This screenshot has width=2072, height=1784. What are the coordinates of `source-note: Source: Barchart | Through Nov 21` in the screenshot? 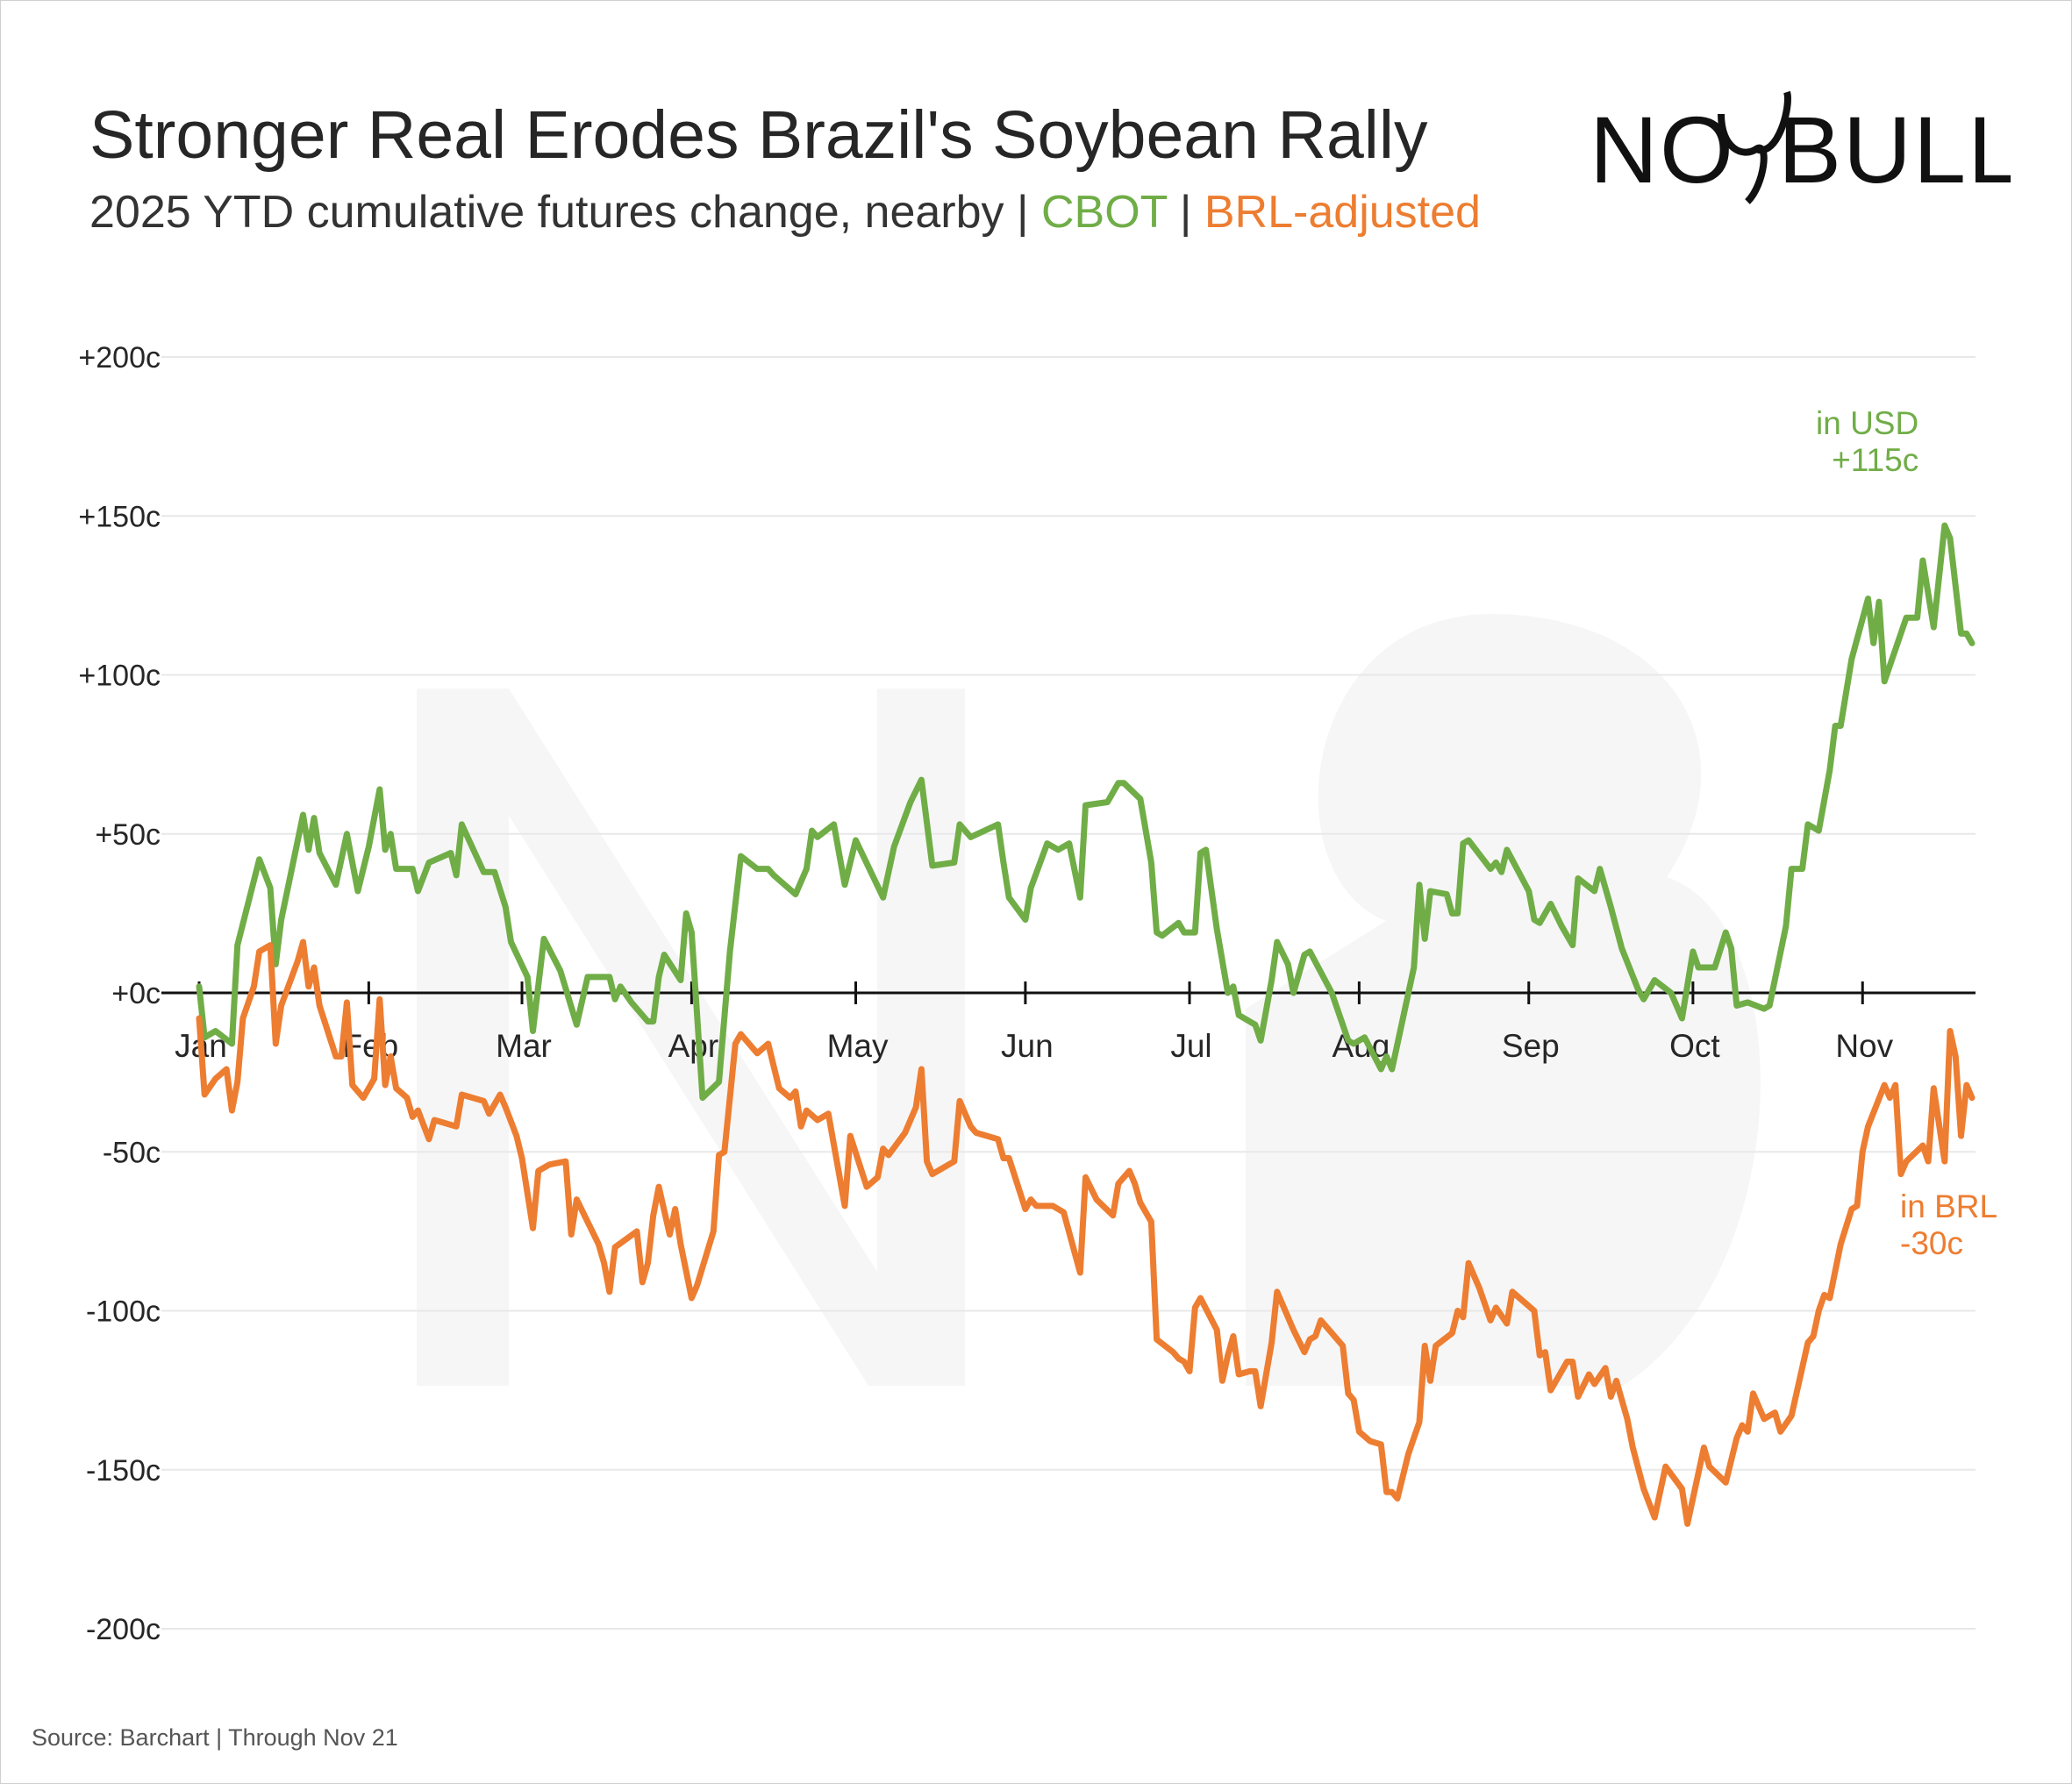 It's located at (215, 1738).